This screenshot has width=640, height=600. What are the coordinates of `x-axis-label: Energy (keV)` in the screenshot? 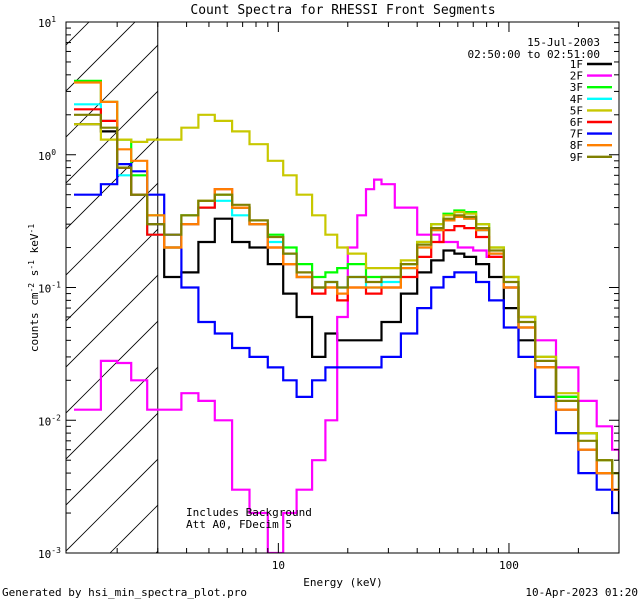 It's located at (342, 582).